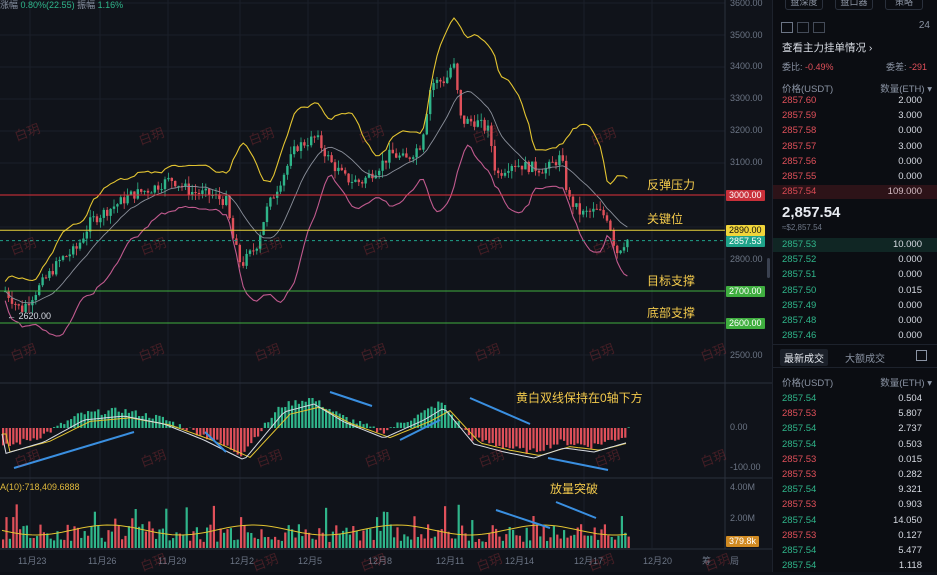  Describe the element at coordinates (854, 5) in the screenshot. I see `tab-orderbook: 盘口器` at that location.